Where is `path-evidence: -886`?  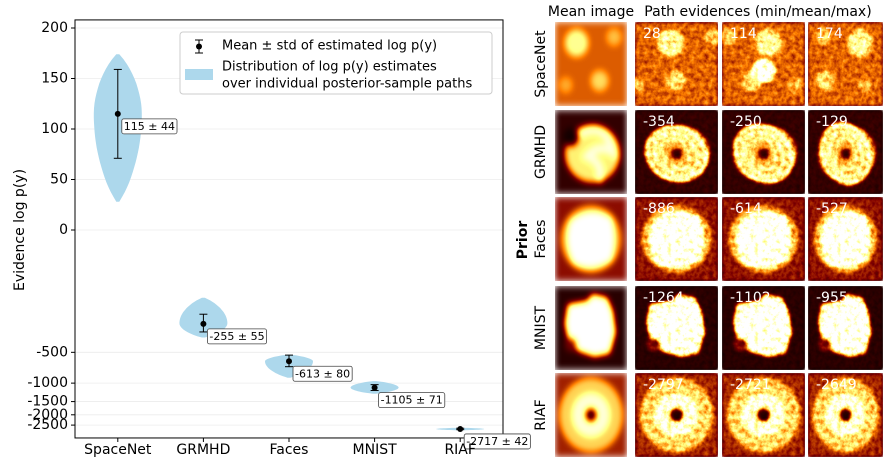 path-evidence: -886 is located at coordinates (659, 209).